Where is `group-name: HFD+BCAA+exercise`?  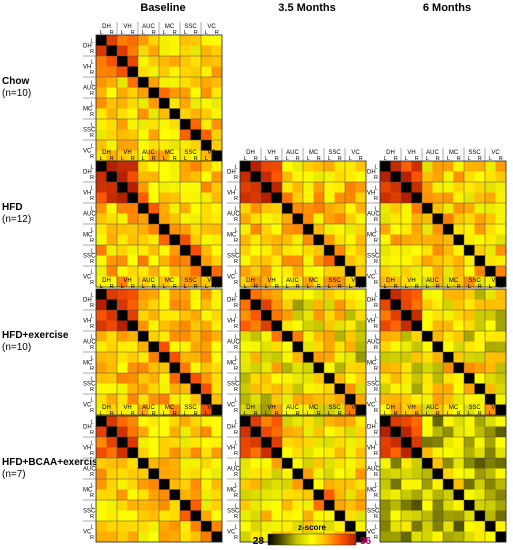 group-name: HFD+BCAA+exercise is located at coordinates (53, 462).